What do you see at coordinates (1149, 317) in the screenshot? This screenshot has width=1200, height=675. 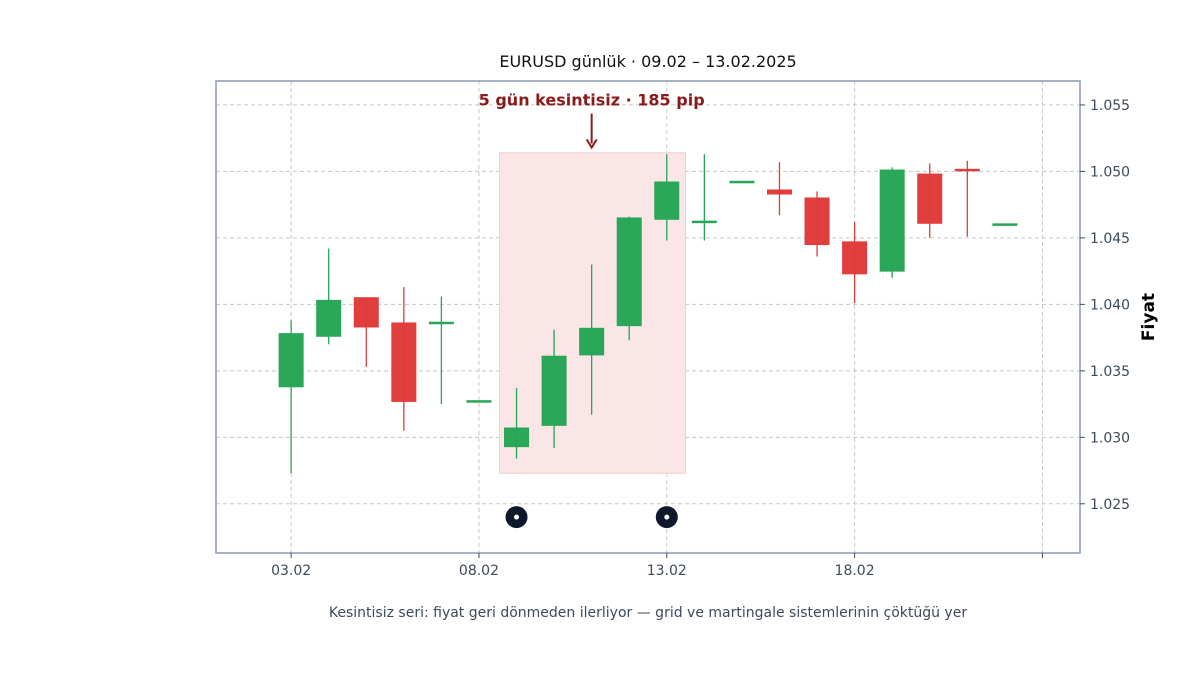 I see `y-axis-label: Fiyat` at bounding box center [1149, 317].